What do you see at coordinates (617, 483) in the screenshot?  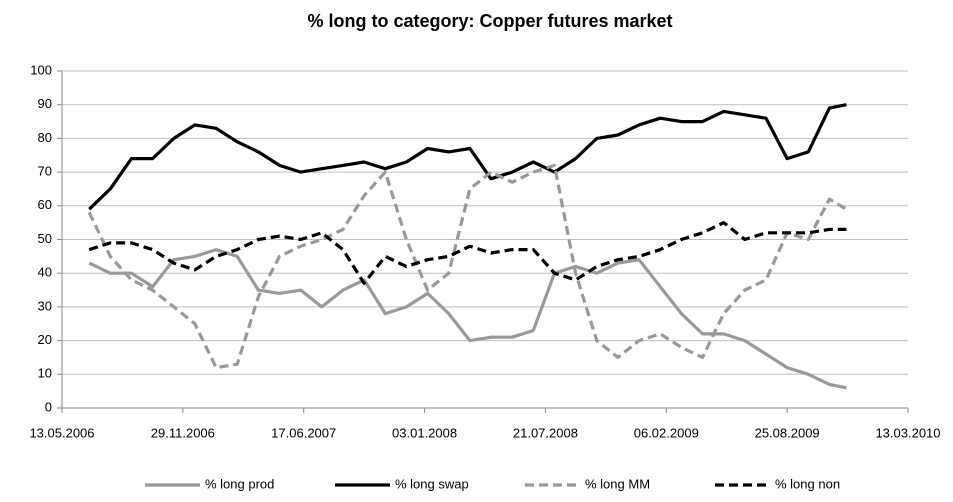 I see `legend-label: % long MM` at bounding box center [617, 483].